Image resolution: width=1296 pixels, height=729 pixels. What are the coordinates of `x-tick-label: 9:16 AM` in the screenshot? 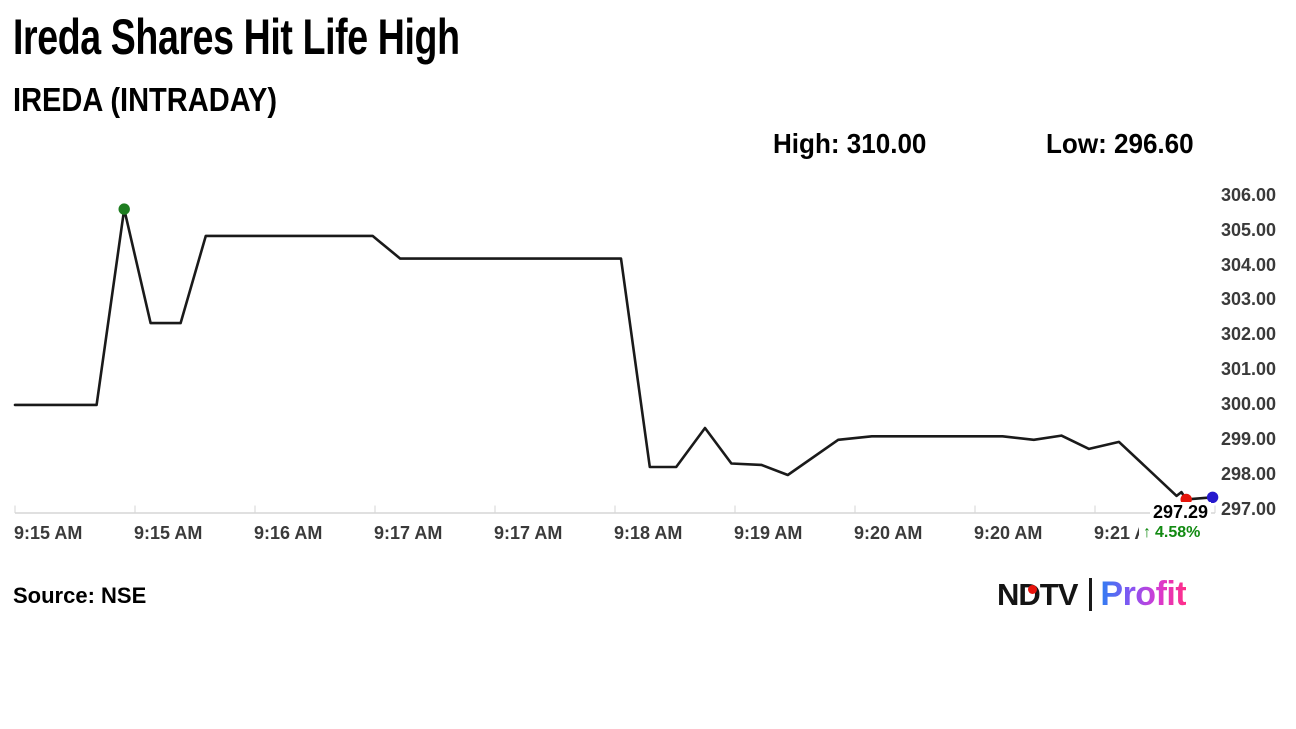 It's located at (288, 533).